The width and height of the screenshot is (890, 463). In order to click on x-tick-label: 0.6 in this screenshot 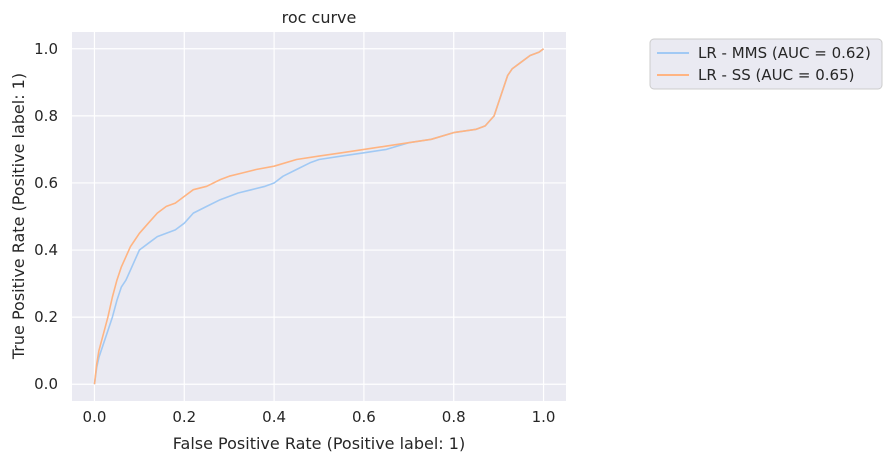, I will do `click(364, 417)`.